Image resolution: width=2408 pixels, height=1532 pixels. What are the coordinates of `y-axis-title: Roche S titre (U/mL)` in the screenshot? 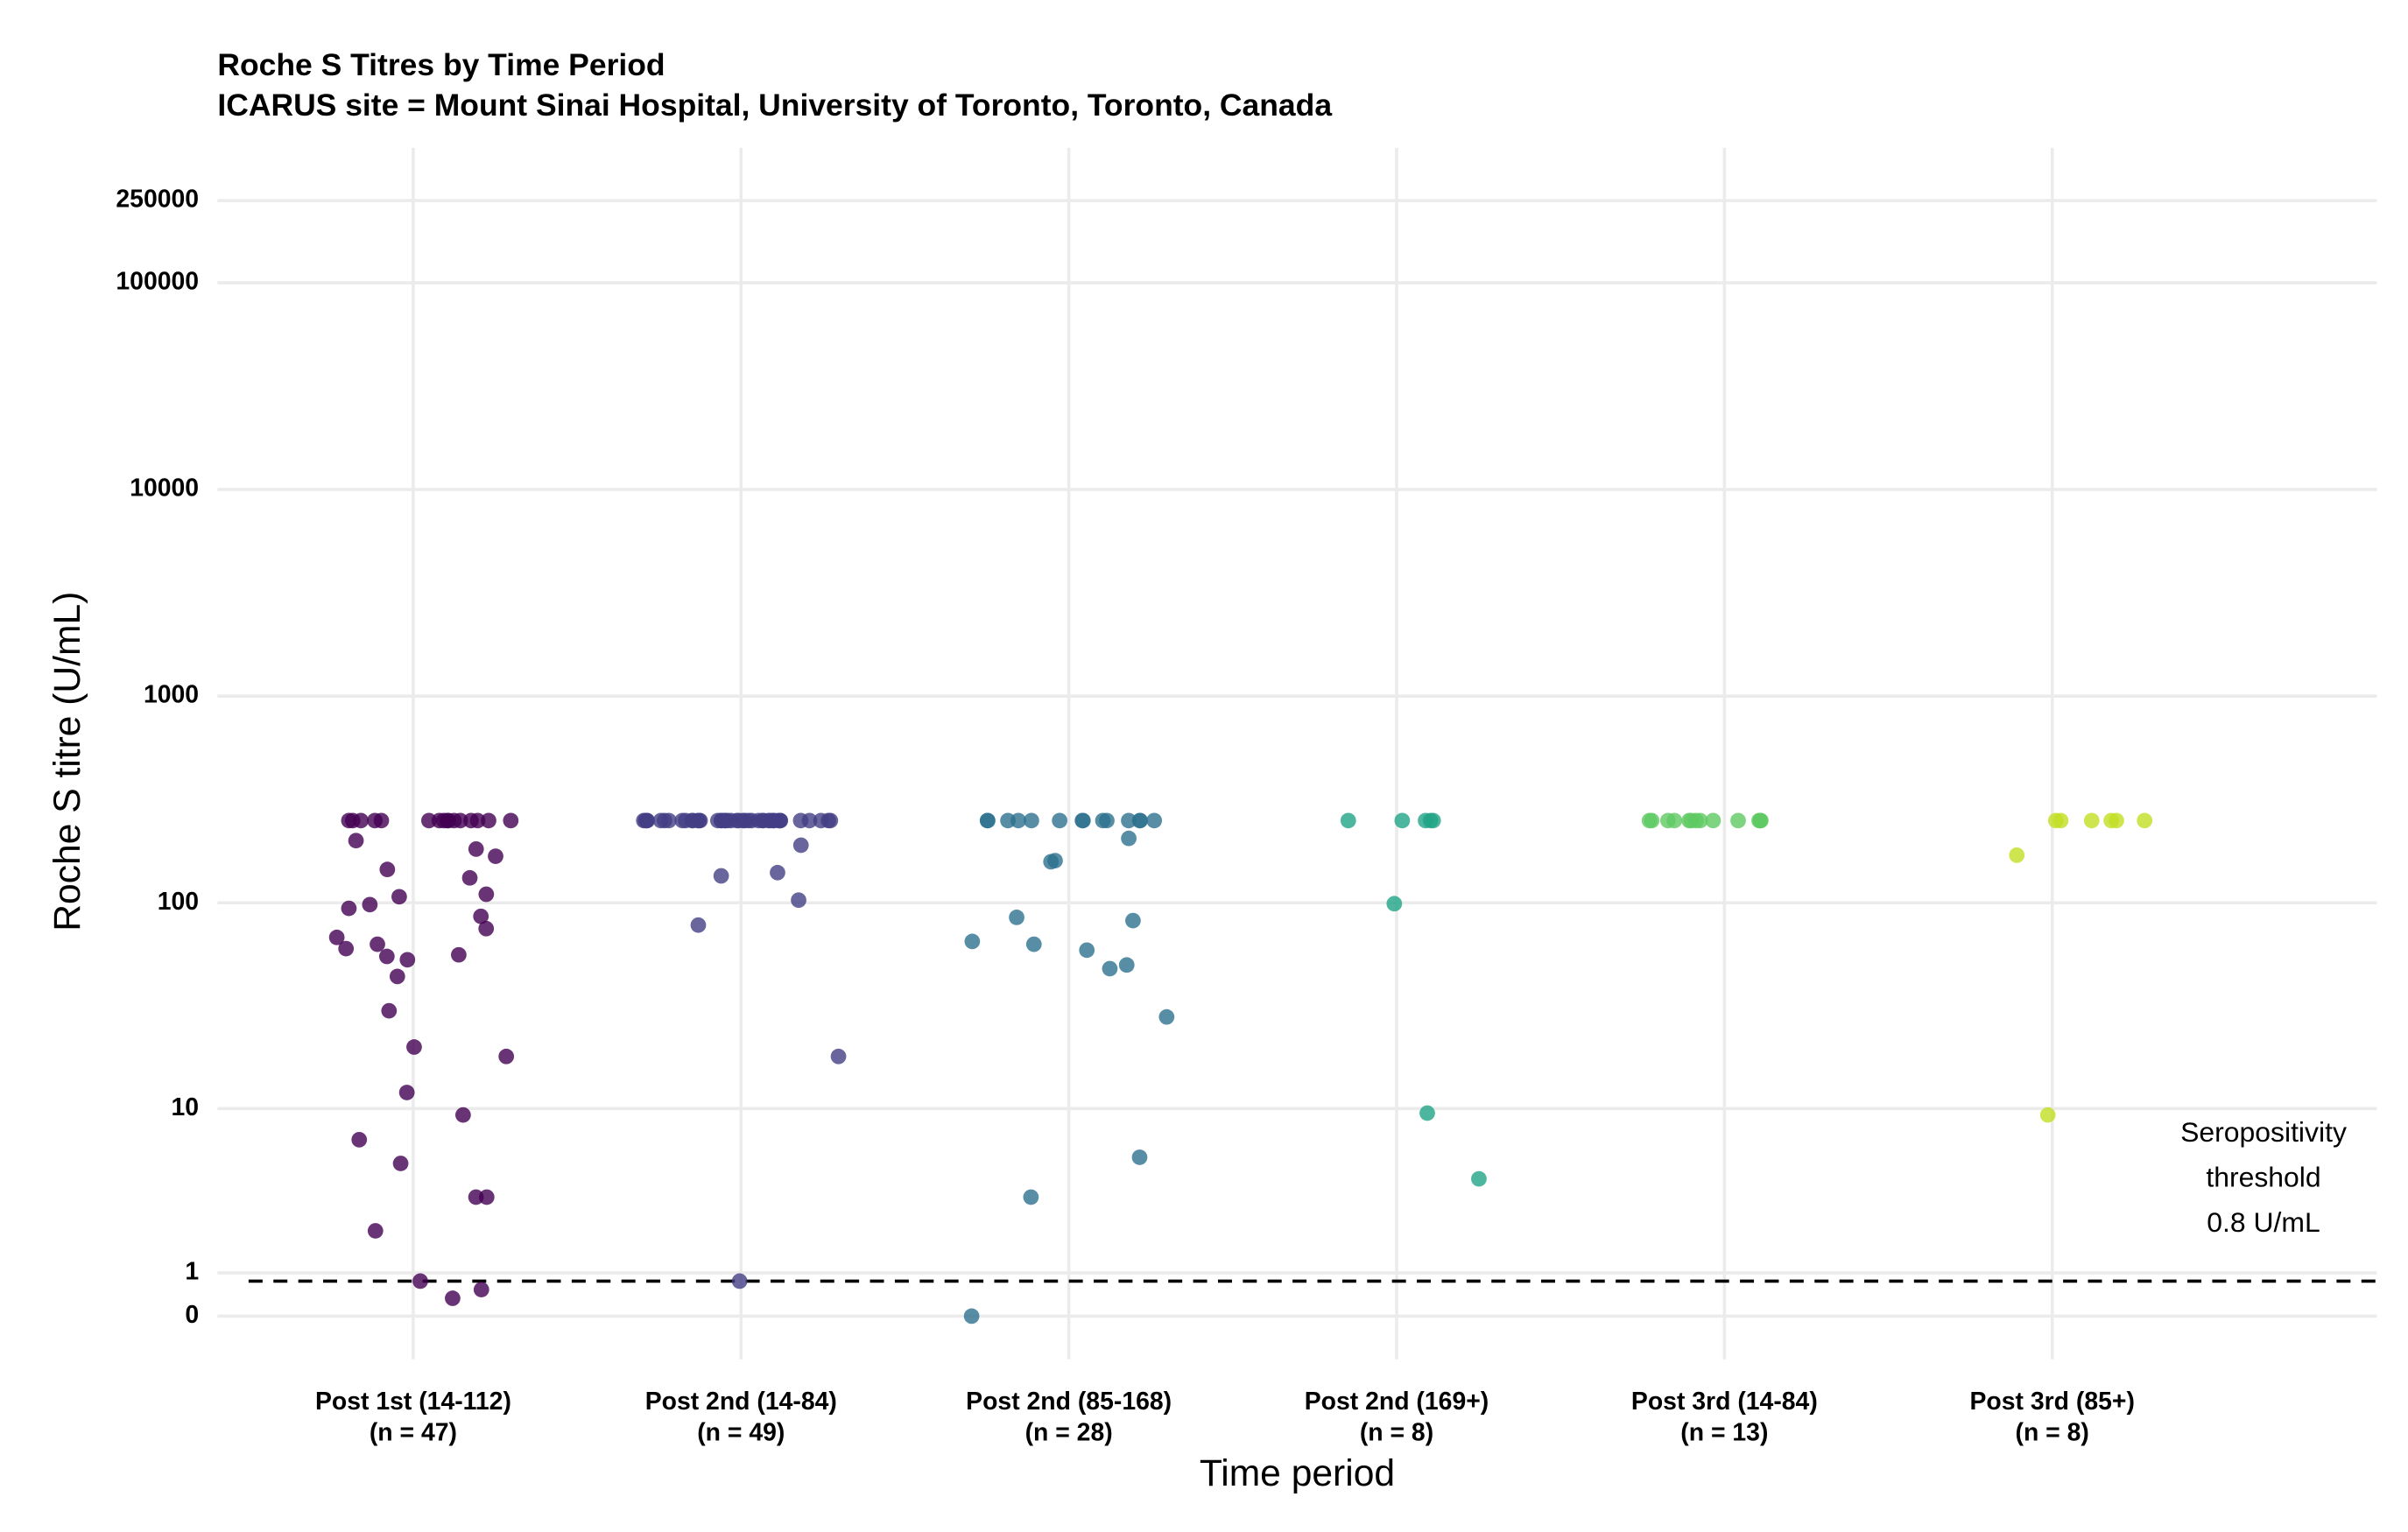 It's located at (67, 762).